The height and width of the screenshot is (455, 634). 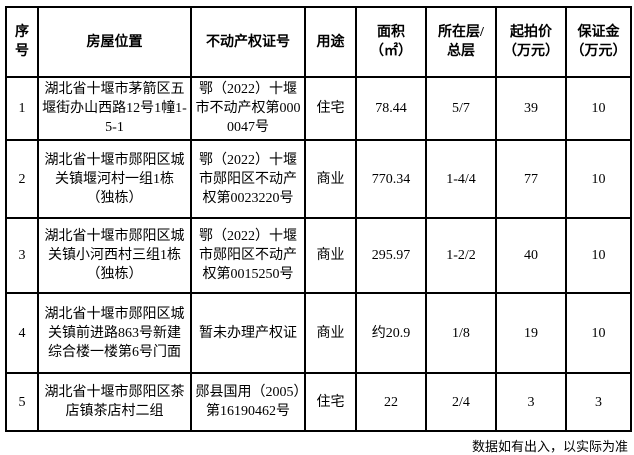 What do you see at coordinates (248, 179) in the screenshot?
I see `cell-cert-no: 鄂（2022）十堰市郧阳区不动产权第0023220号` at bounding box center [248, 179].